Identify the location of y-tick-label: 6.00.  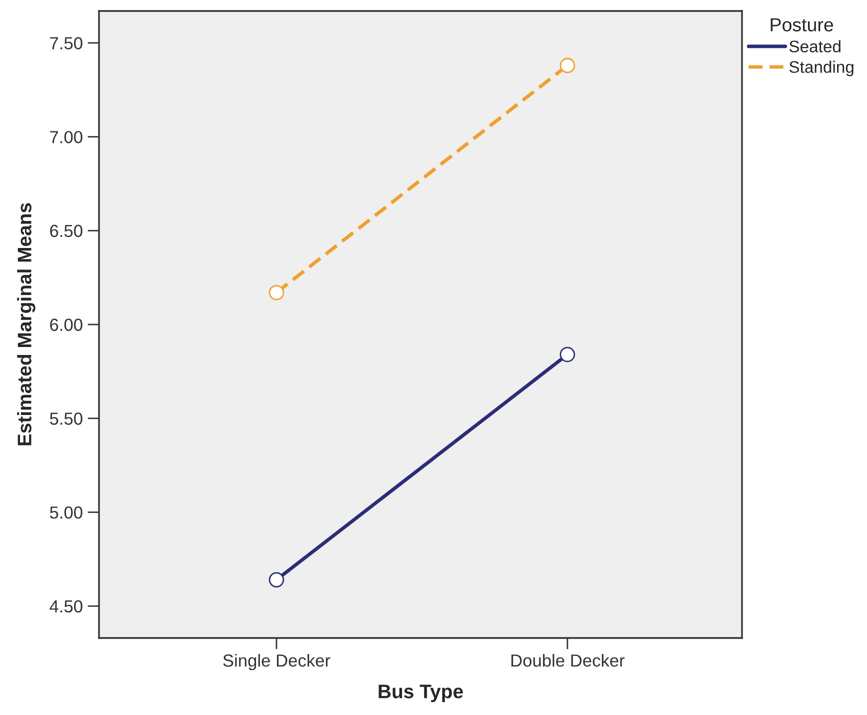
(66, 324).